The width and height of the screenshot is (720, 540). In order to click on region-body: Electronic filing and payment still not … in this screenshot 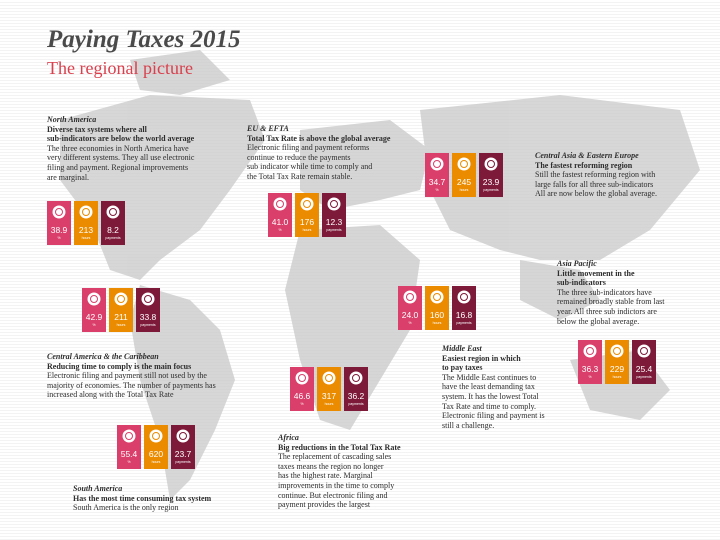, I will do `click(127, 376)`.